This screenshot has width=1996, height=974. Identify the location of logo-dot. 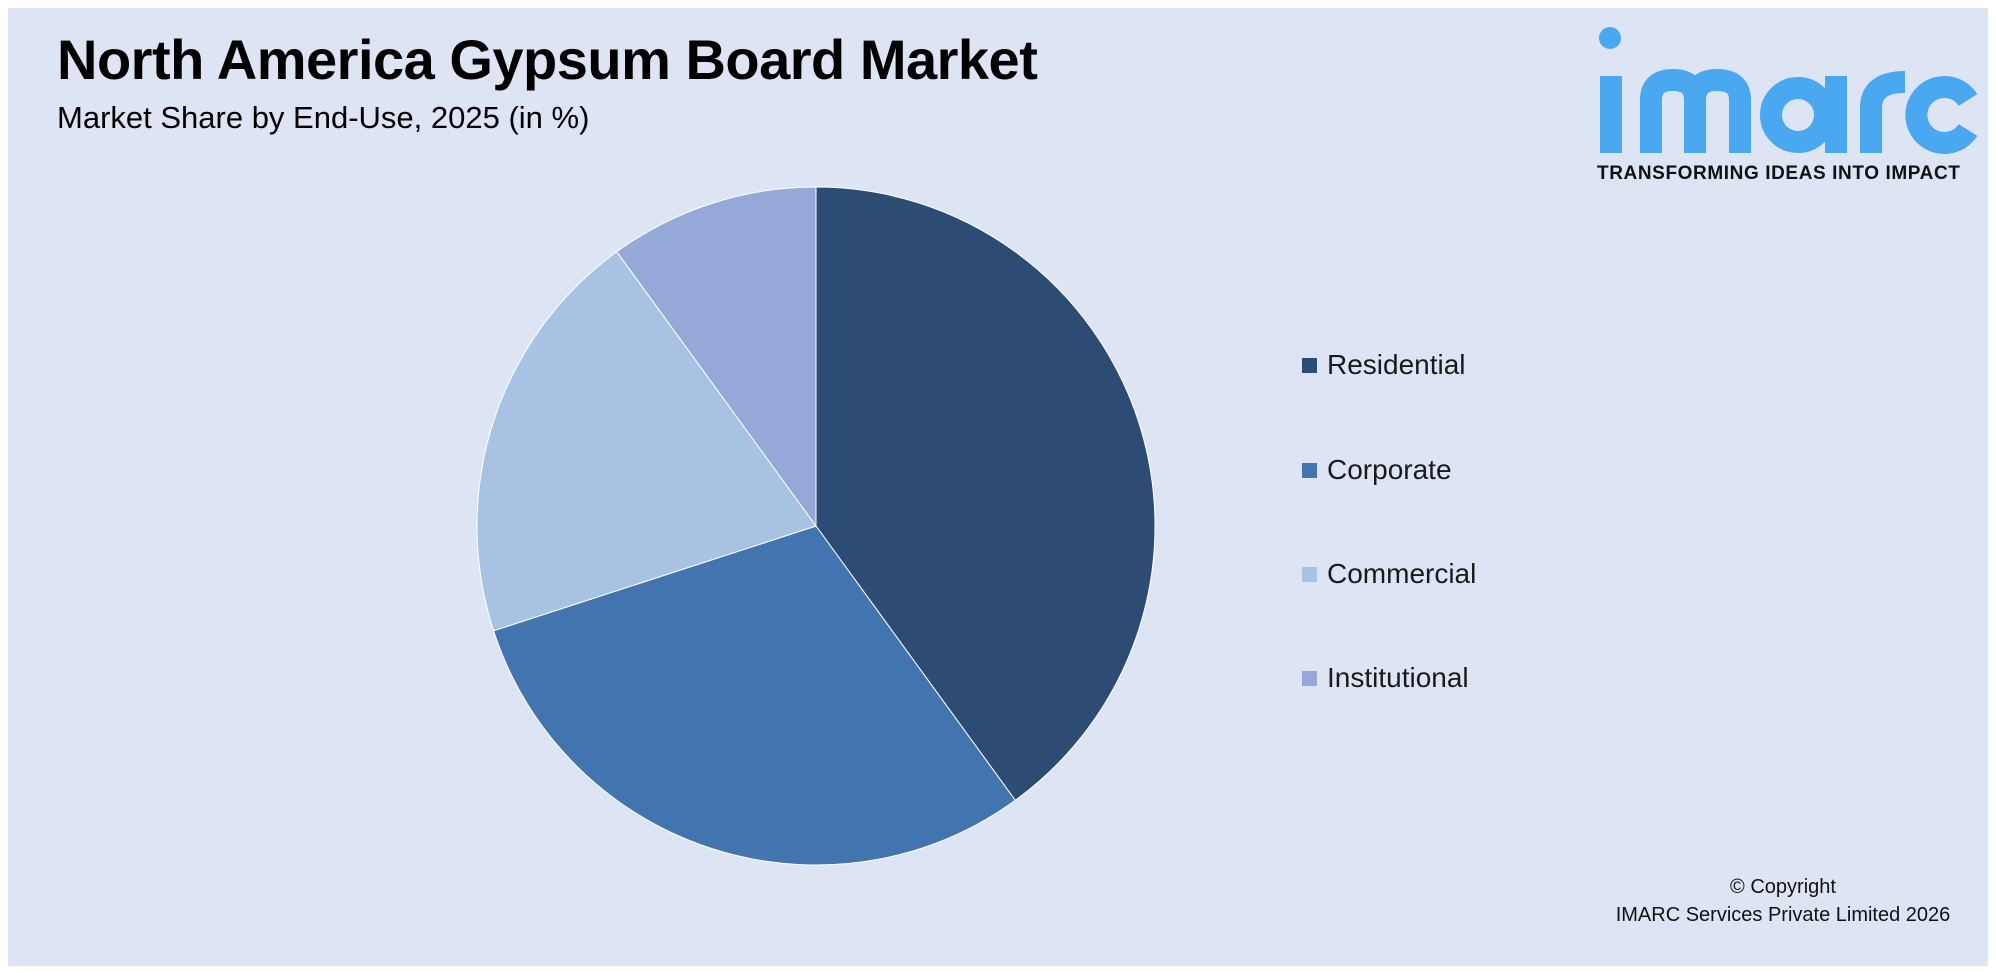
(1610, 38).